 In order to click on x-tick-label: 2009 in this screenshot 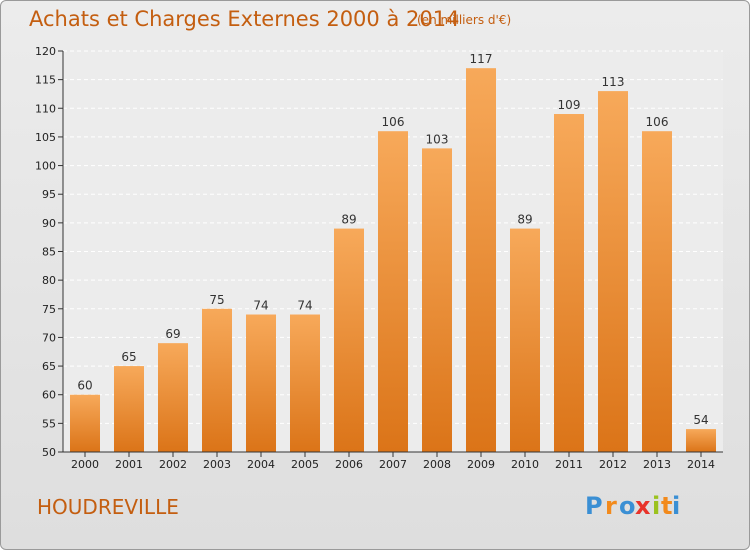, I will do `click(481, 464)`.